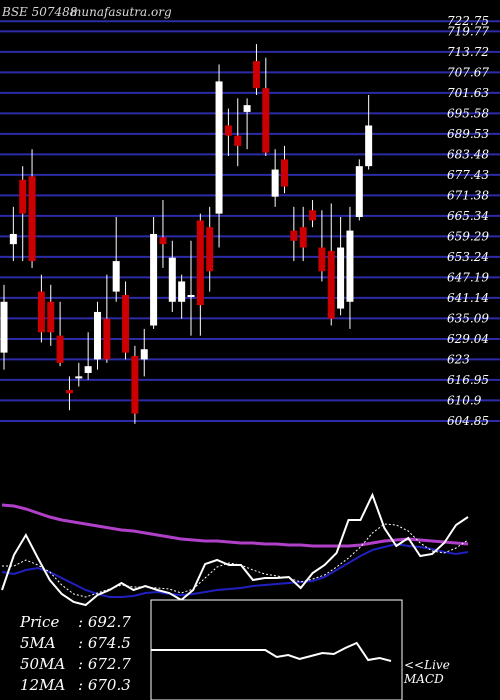 The image size is (500, 700). Describe the element at coordinates (464, 400) in the screenshot. I see `price-tick-label: 610.9` at that location.